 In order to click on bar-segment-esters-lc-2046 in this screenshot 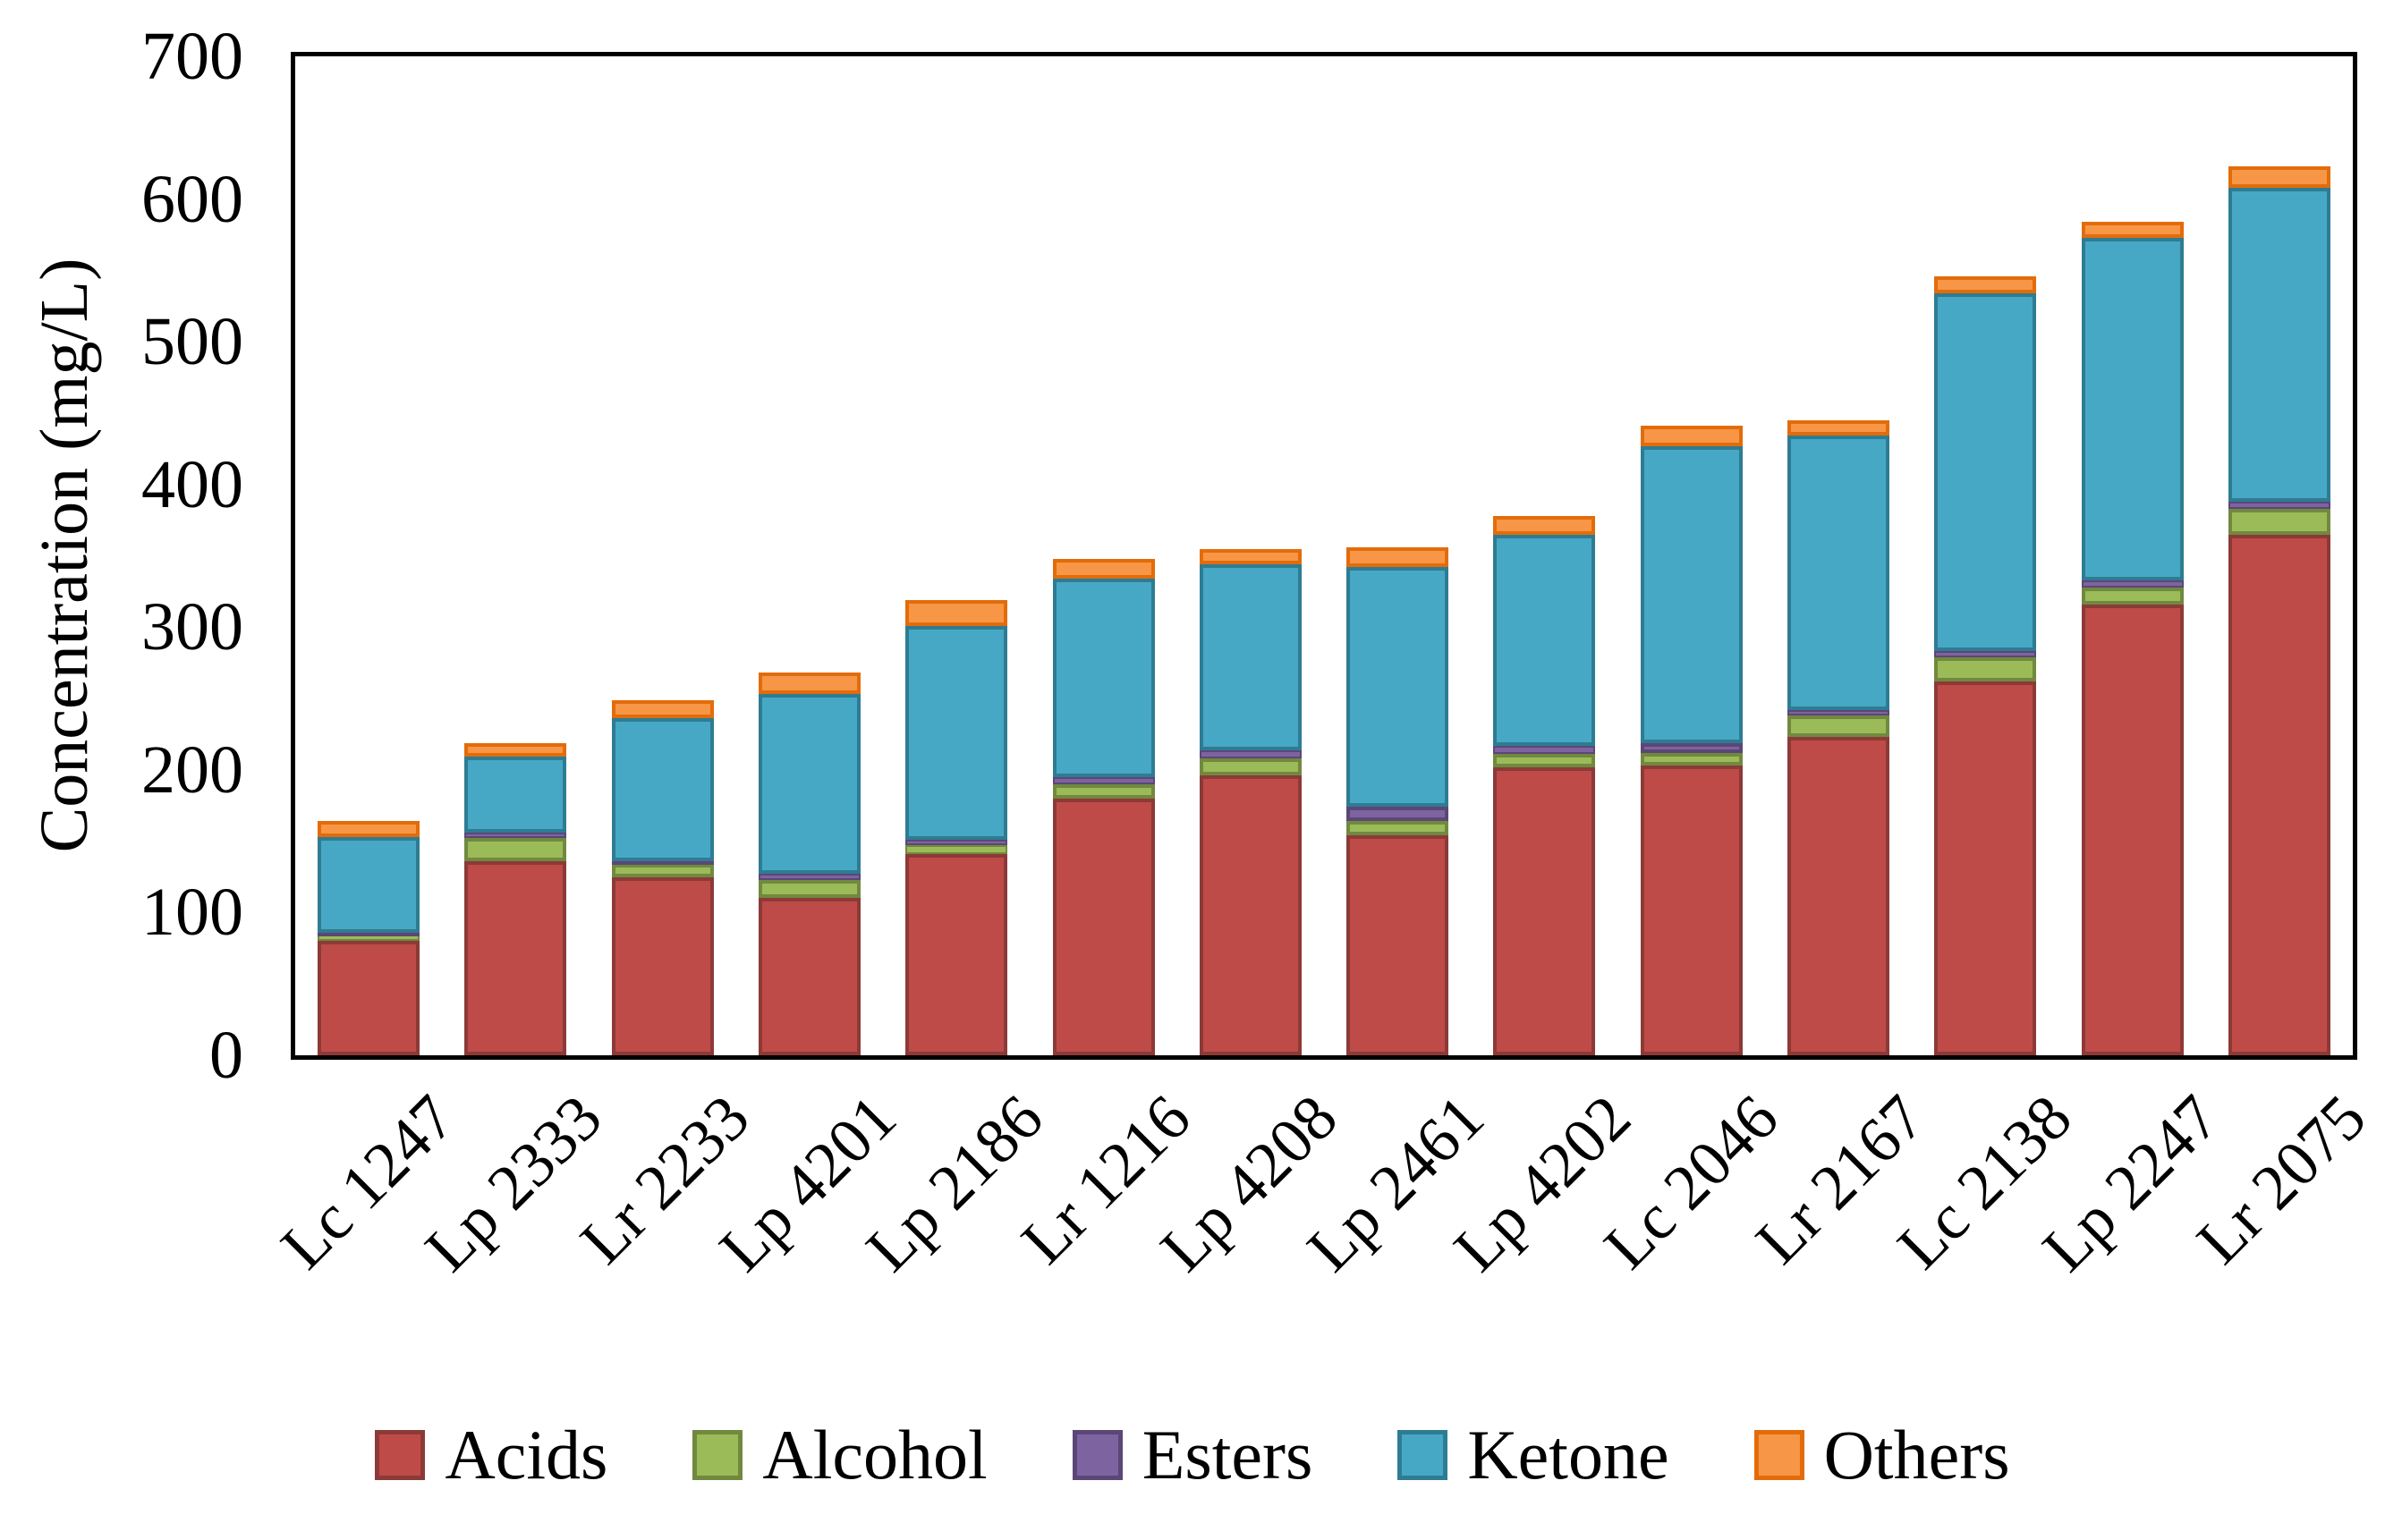, I will do `click(1691, 747)`.